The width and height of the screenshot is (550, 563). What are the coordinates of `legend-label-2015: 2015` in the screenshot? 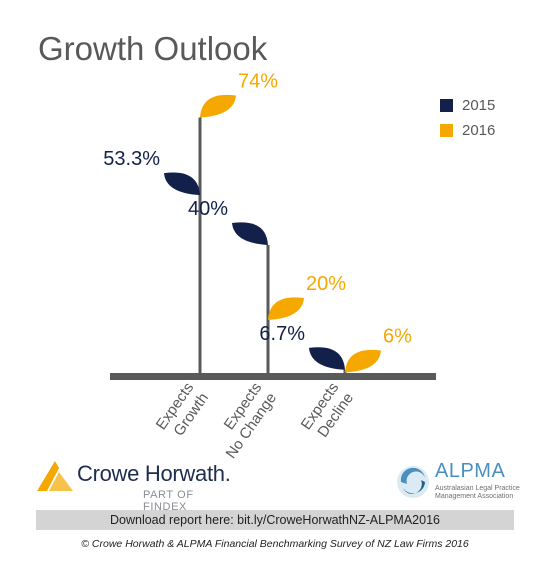 It's located at (479, 105).